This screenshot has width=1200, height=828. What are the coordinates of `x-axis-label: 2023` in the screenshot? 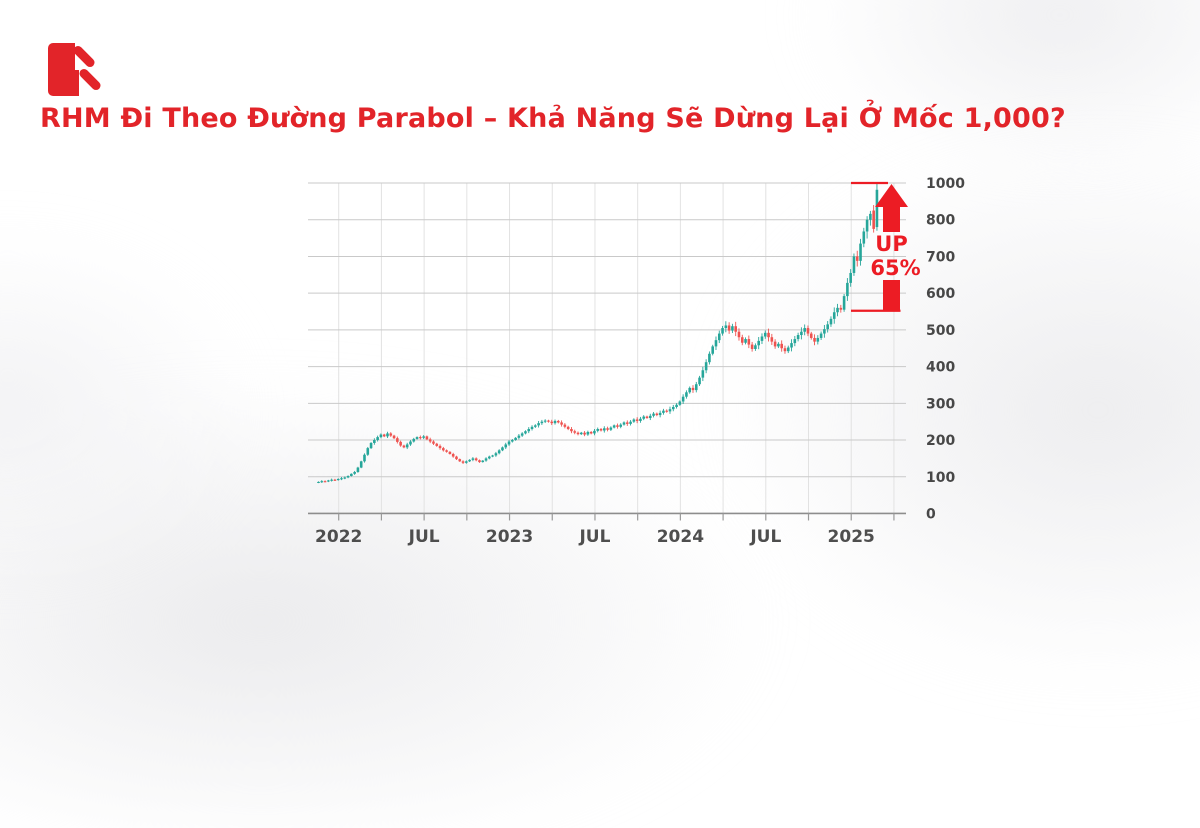 It's located at (509, 537).